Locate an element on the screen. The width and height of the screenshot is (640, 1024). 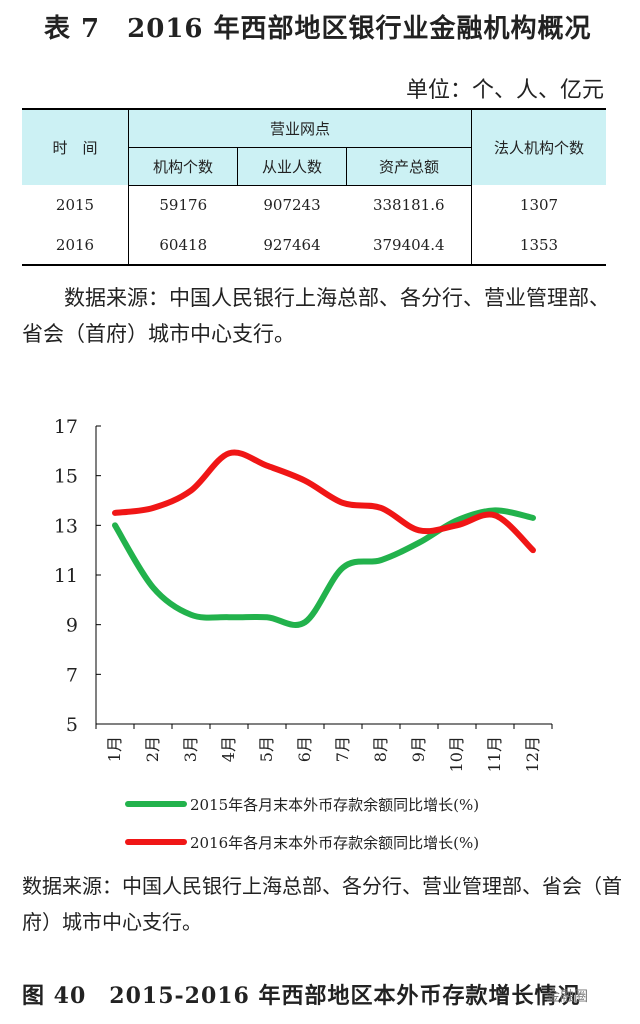
row-year: 2015 is located at coordinates (75, 205).